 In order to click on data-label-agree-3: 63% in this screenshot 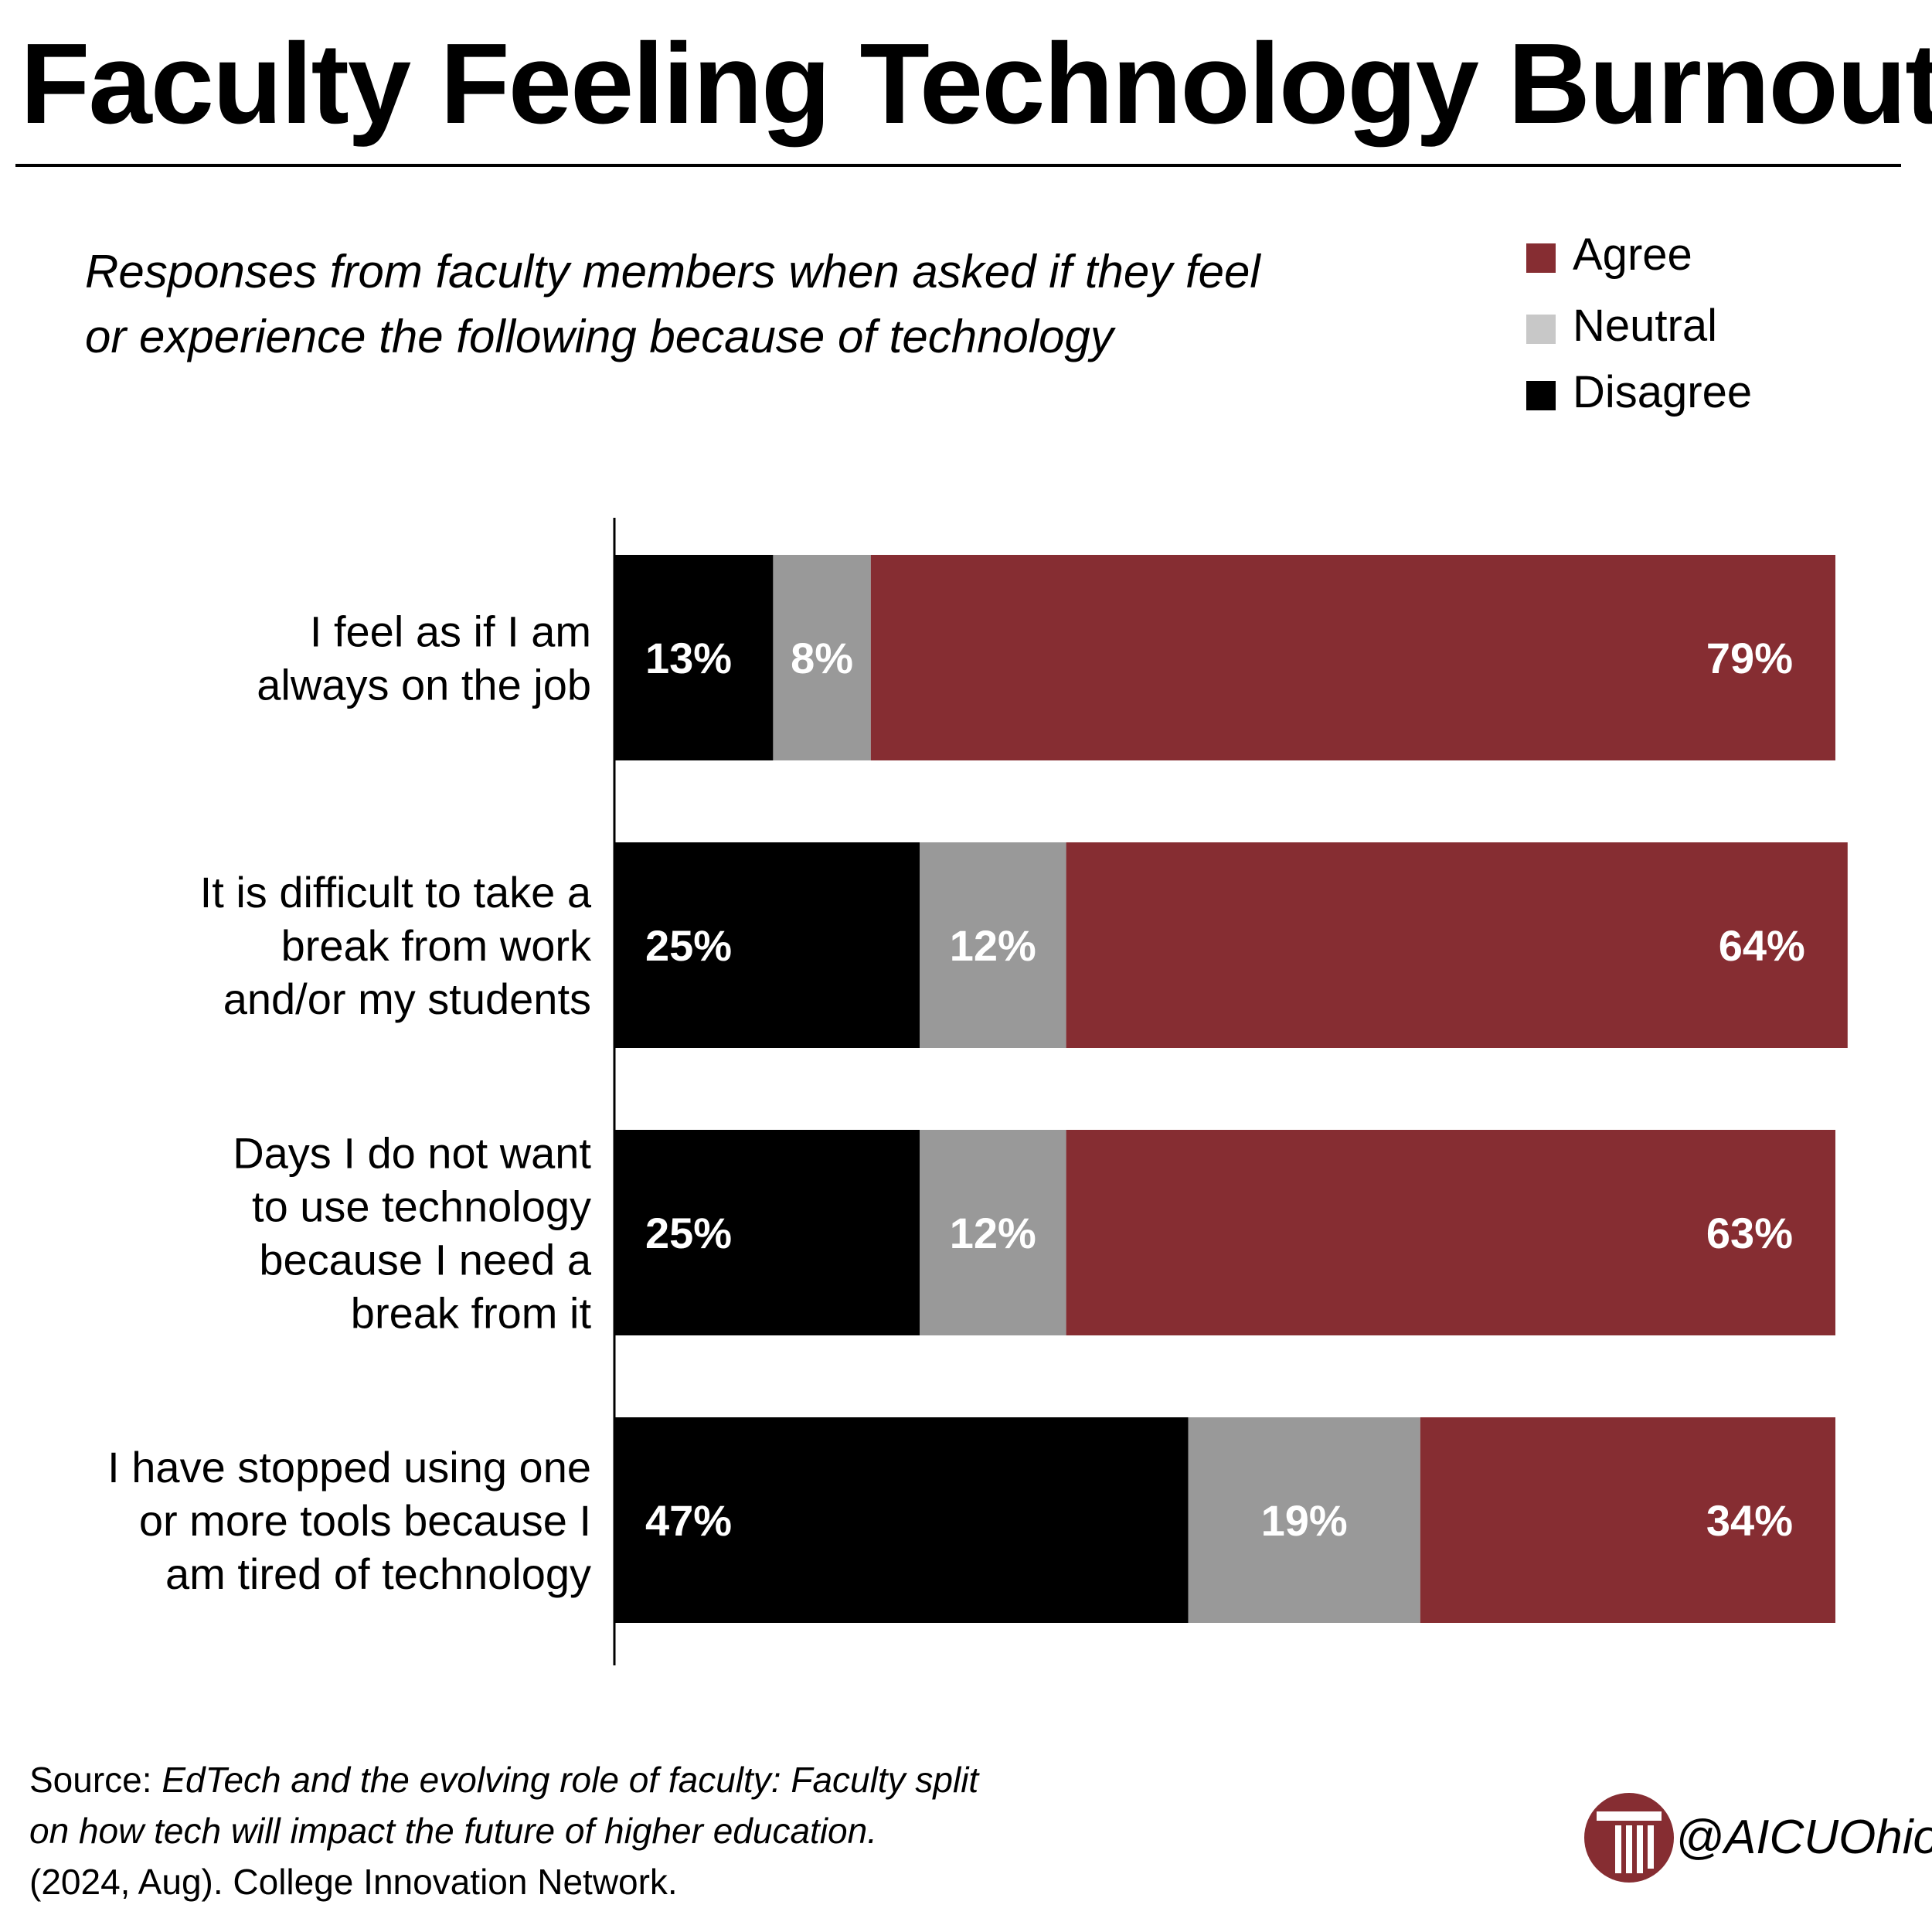, I will do `click(1750, 1233)`.